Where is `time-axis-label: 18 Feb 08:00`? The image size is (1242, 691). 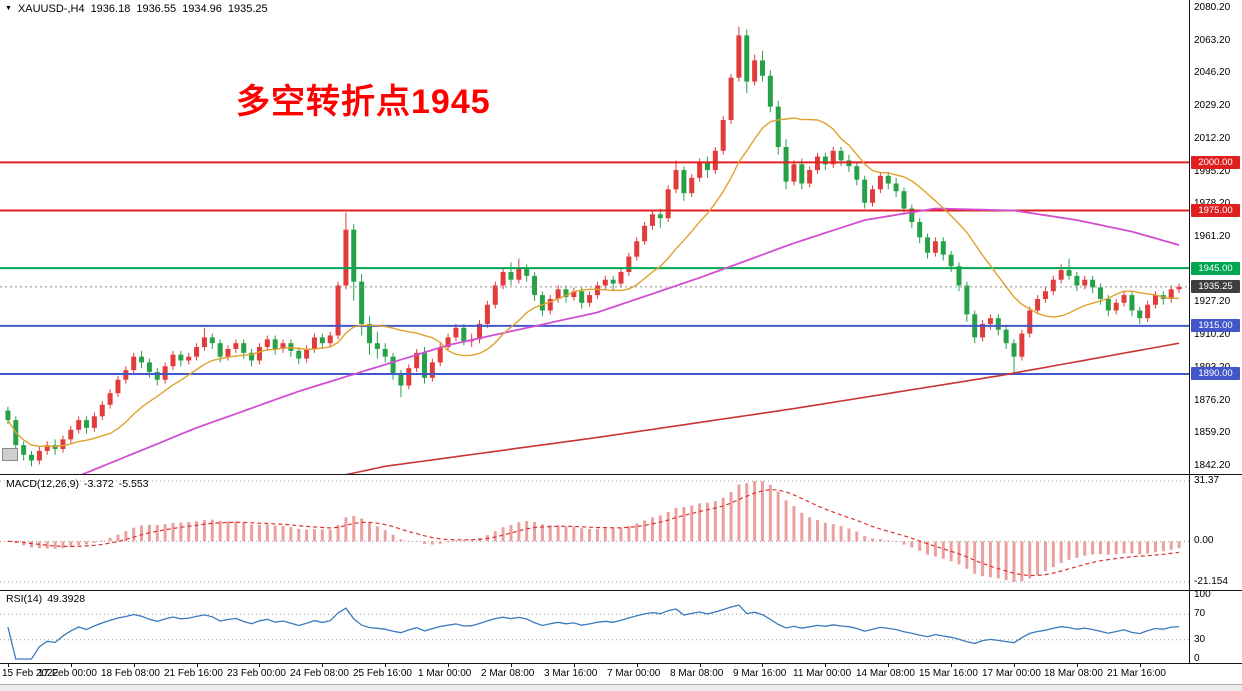 time-axis-label: 18 Feb 08:00 is located at coordinates (130, 673).